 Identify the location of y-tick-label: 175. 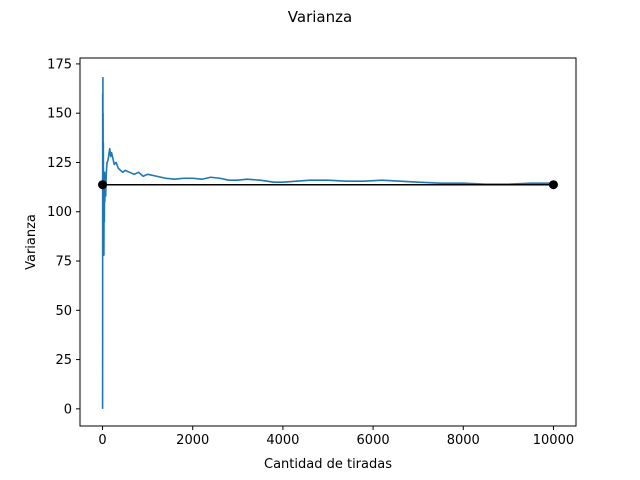
(59, 64).